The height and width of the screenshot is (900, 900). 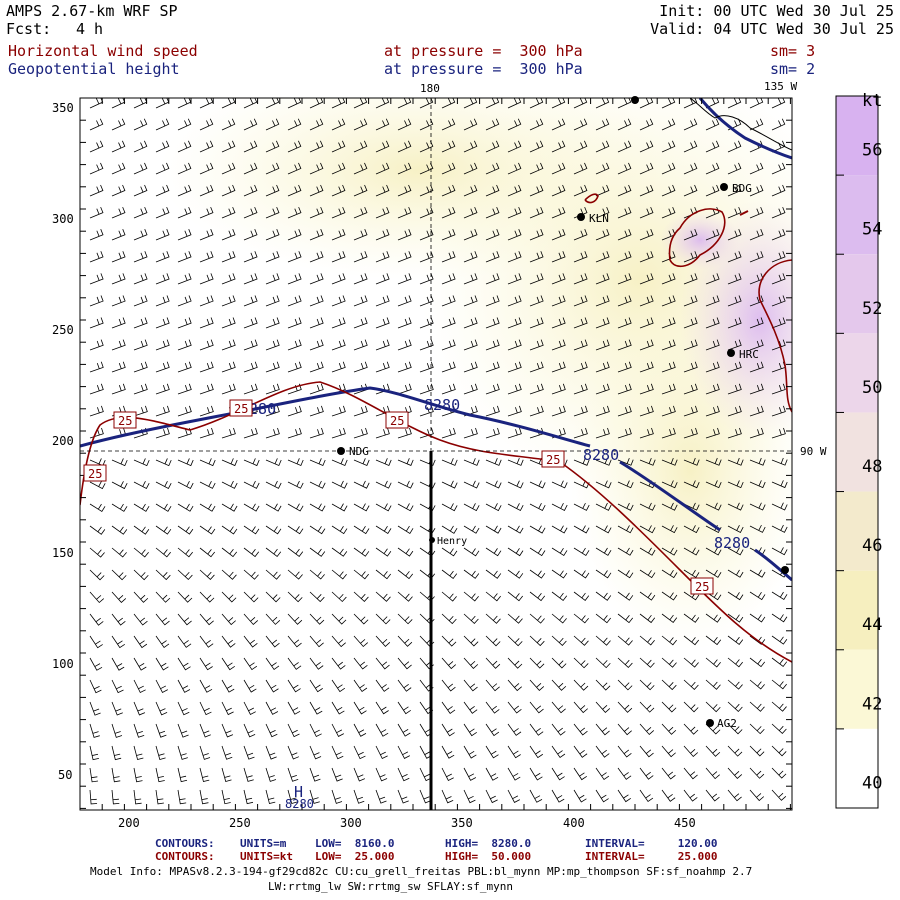 What do you see at coordinates (241, 409) in the screenshot?
I see `speed-label: 25` at bounding box center [241, 409].